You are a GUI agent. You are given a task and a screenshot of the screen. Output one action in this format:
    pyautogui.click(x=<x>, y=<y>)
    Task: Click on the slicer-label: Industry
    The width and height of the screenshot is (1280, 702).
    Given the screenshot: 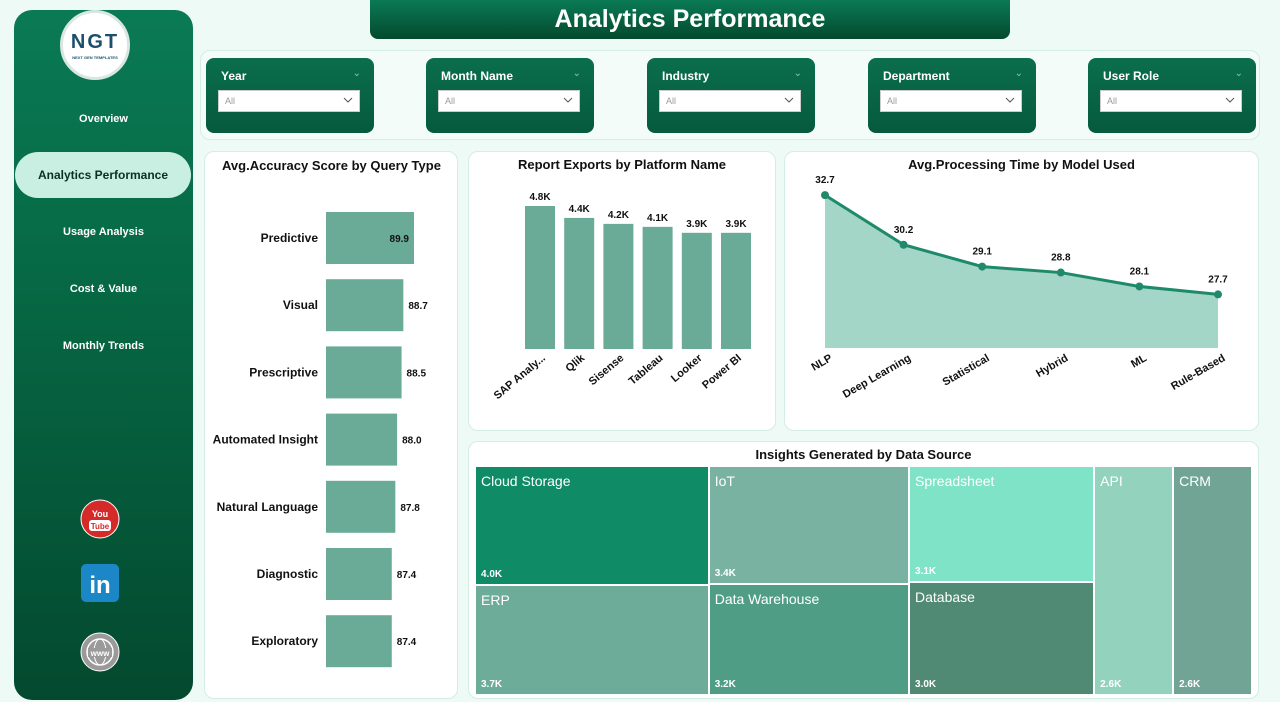 What is the action you would take?
    pyautogui.click(x=686, y=76)
    